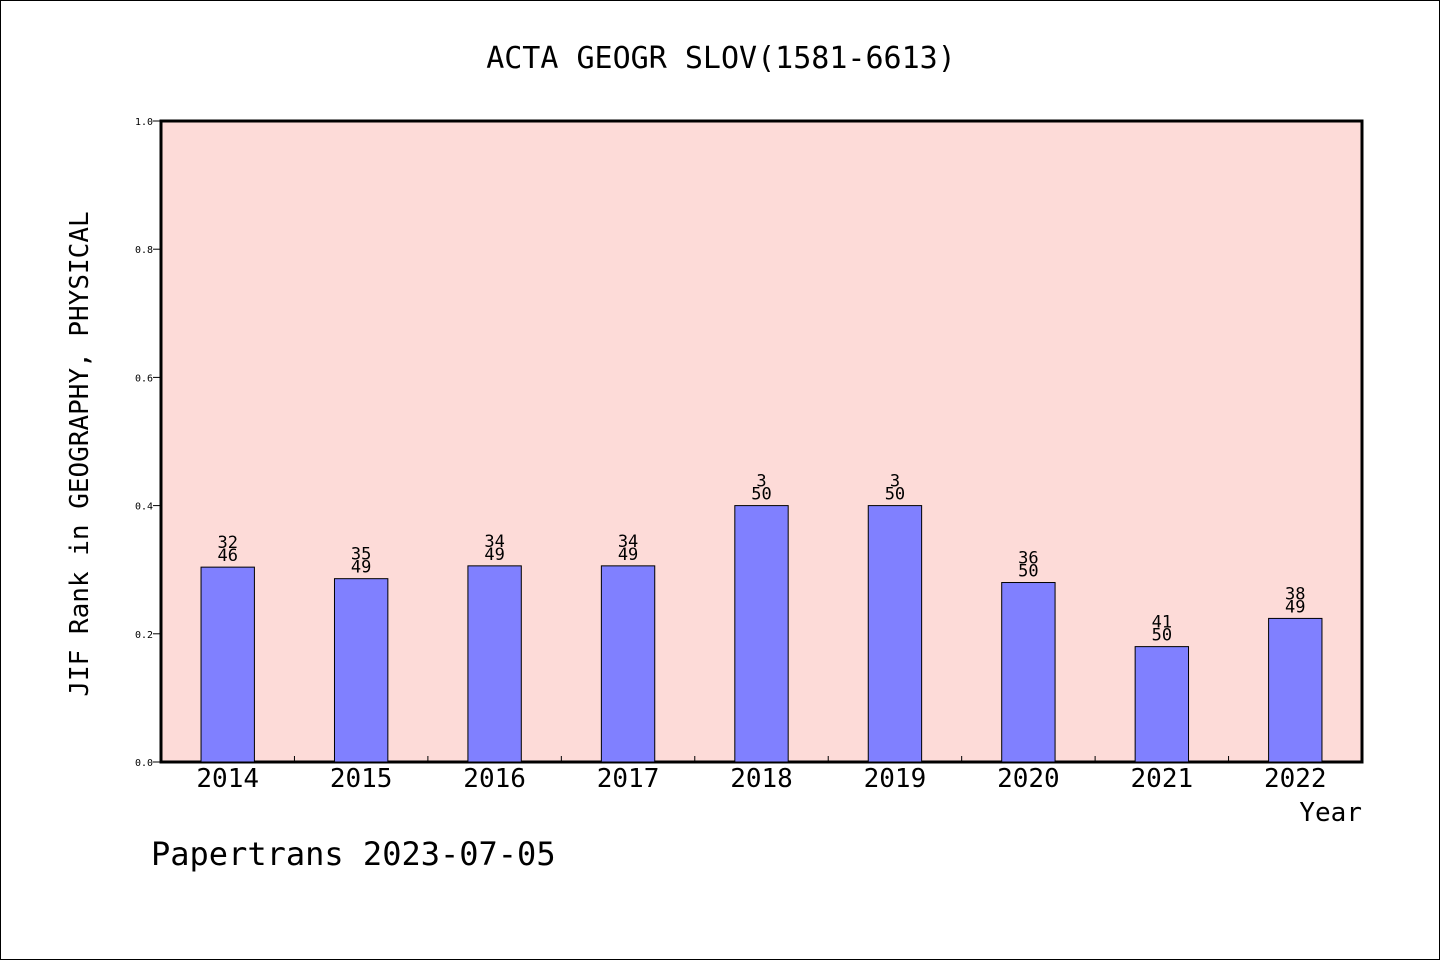 This screenshot has height=961, width=1440. Describe the element at coordinates (1028, 779) in the screenshot. I see `x-tick-label: 2020` at that location.